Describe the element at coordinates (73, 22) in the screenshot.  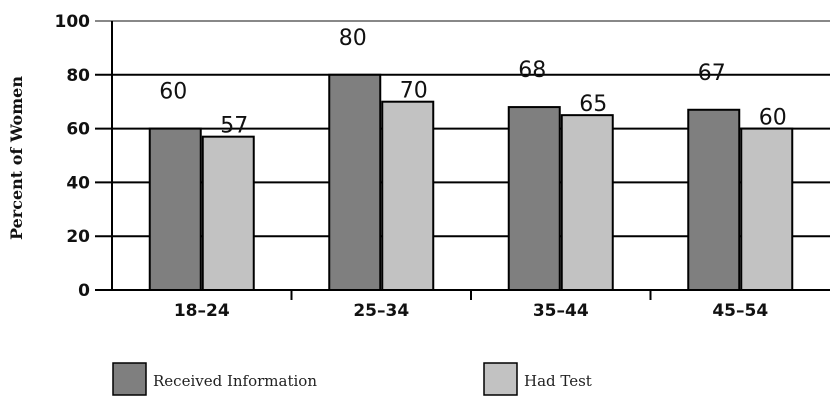
I see `y-tick-label: 100` at that location.